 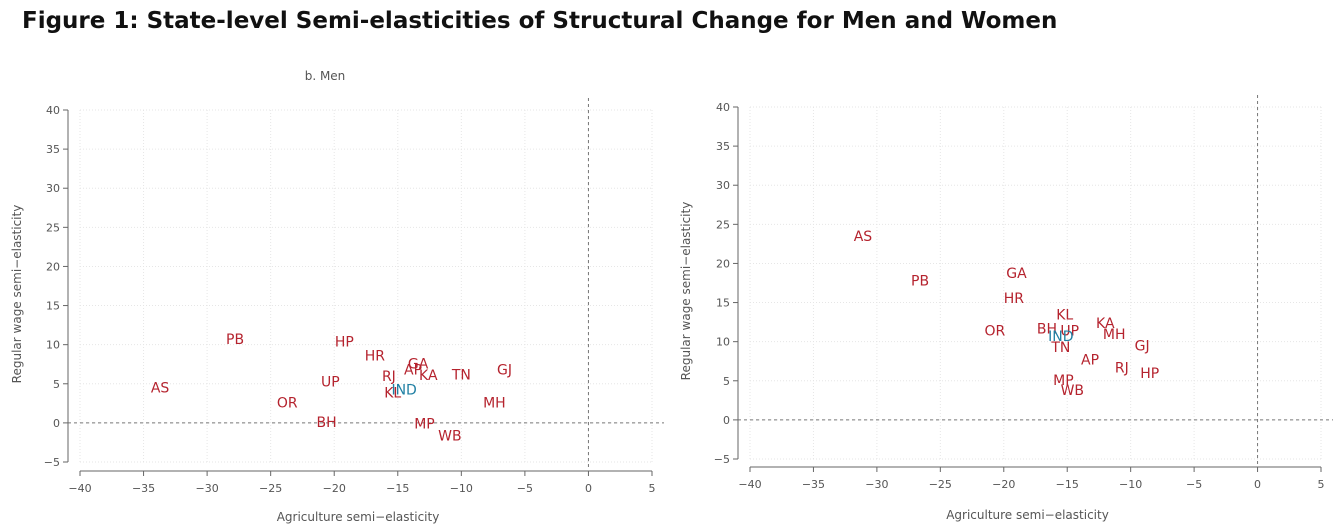 What do you see at coordinates (325, 76) in the screenshot?
I see `chart-subtitle: b. Men` at bounding box center [325, 76].